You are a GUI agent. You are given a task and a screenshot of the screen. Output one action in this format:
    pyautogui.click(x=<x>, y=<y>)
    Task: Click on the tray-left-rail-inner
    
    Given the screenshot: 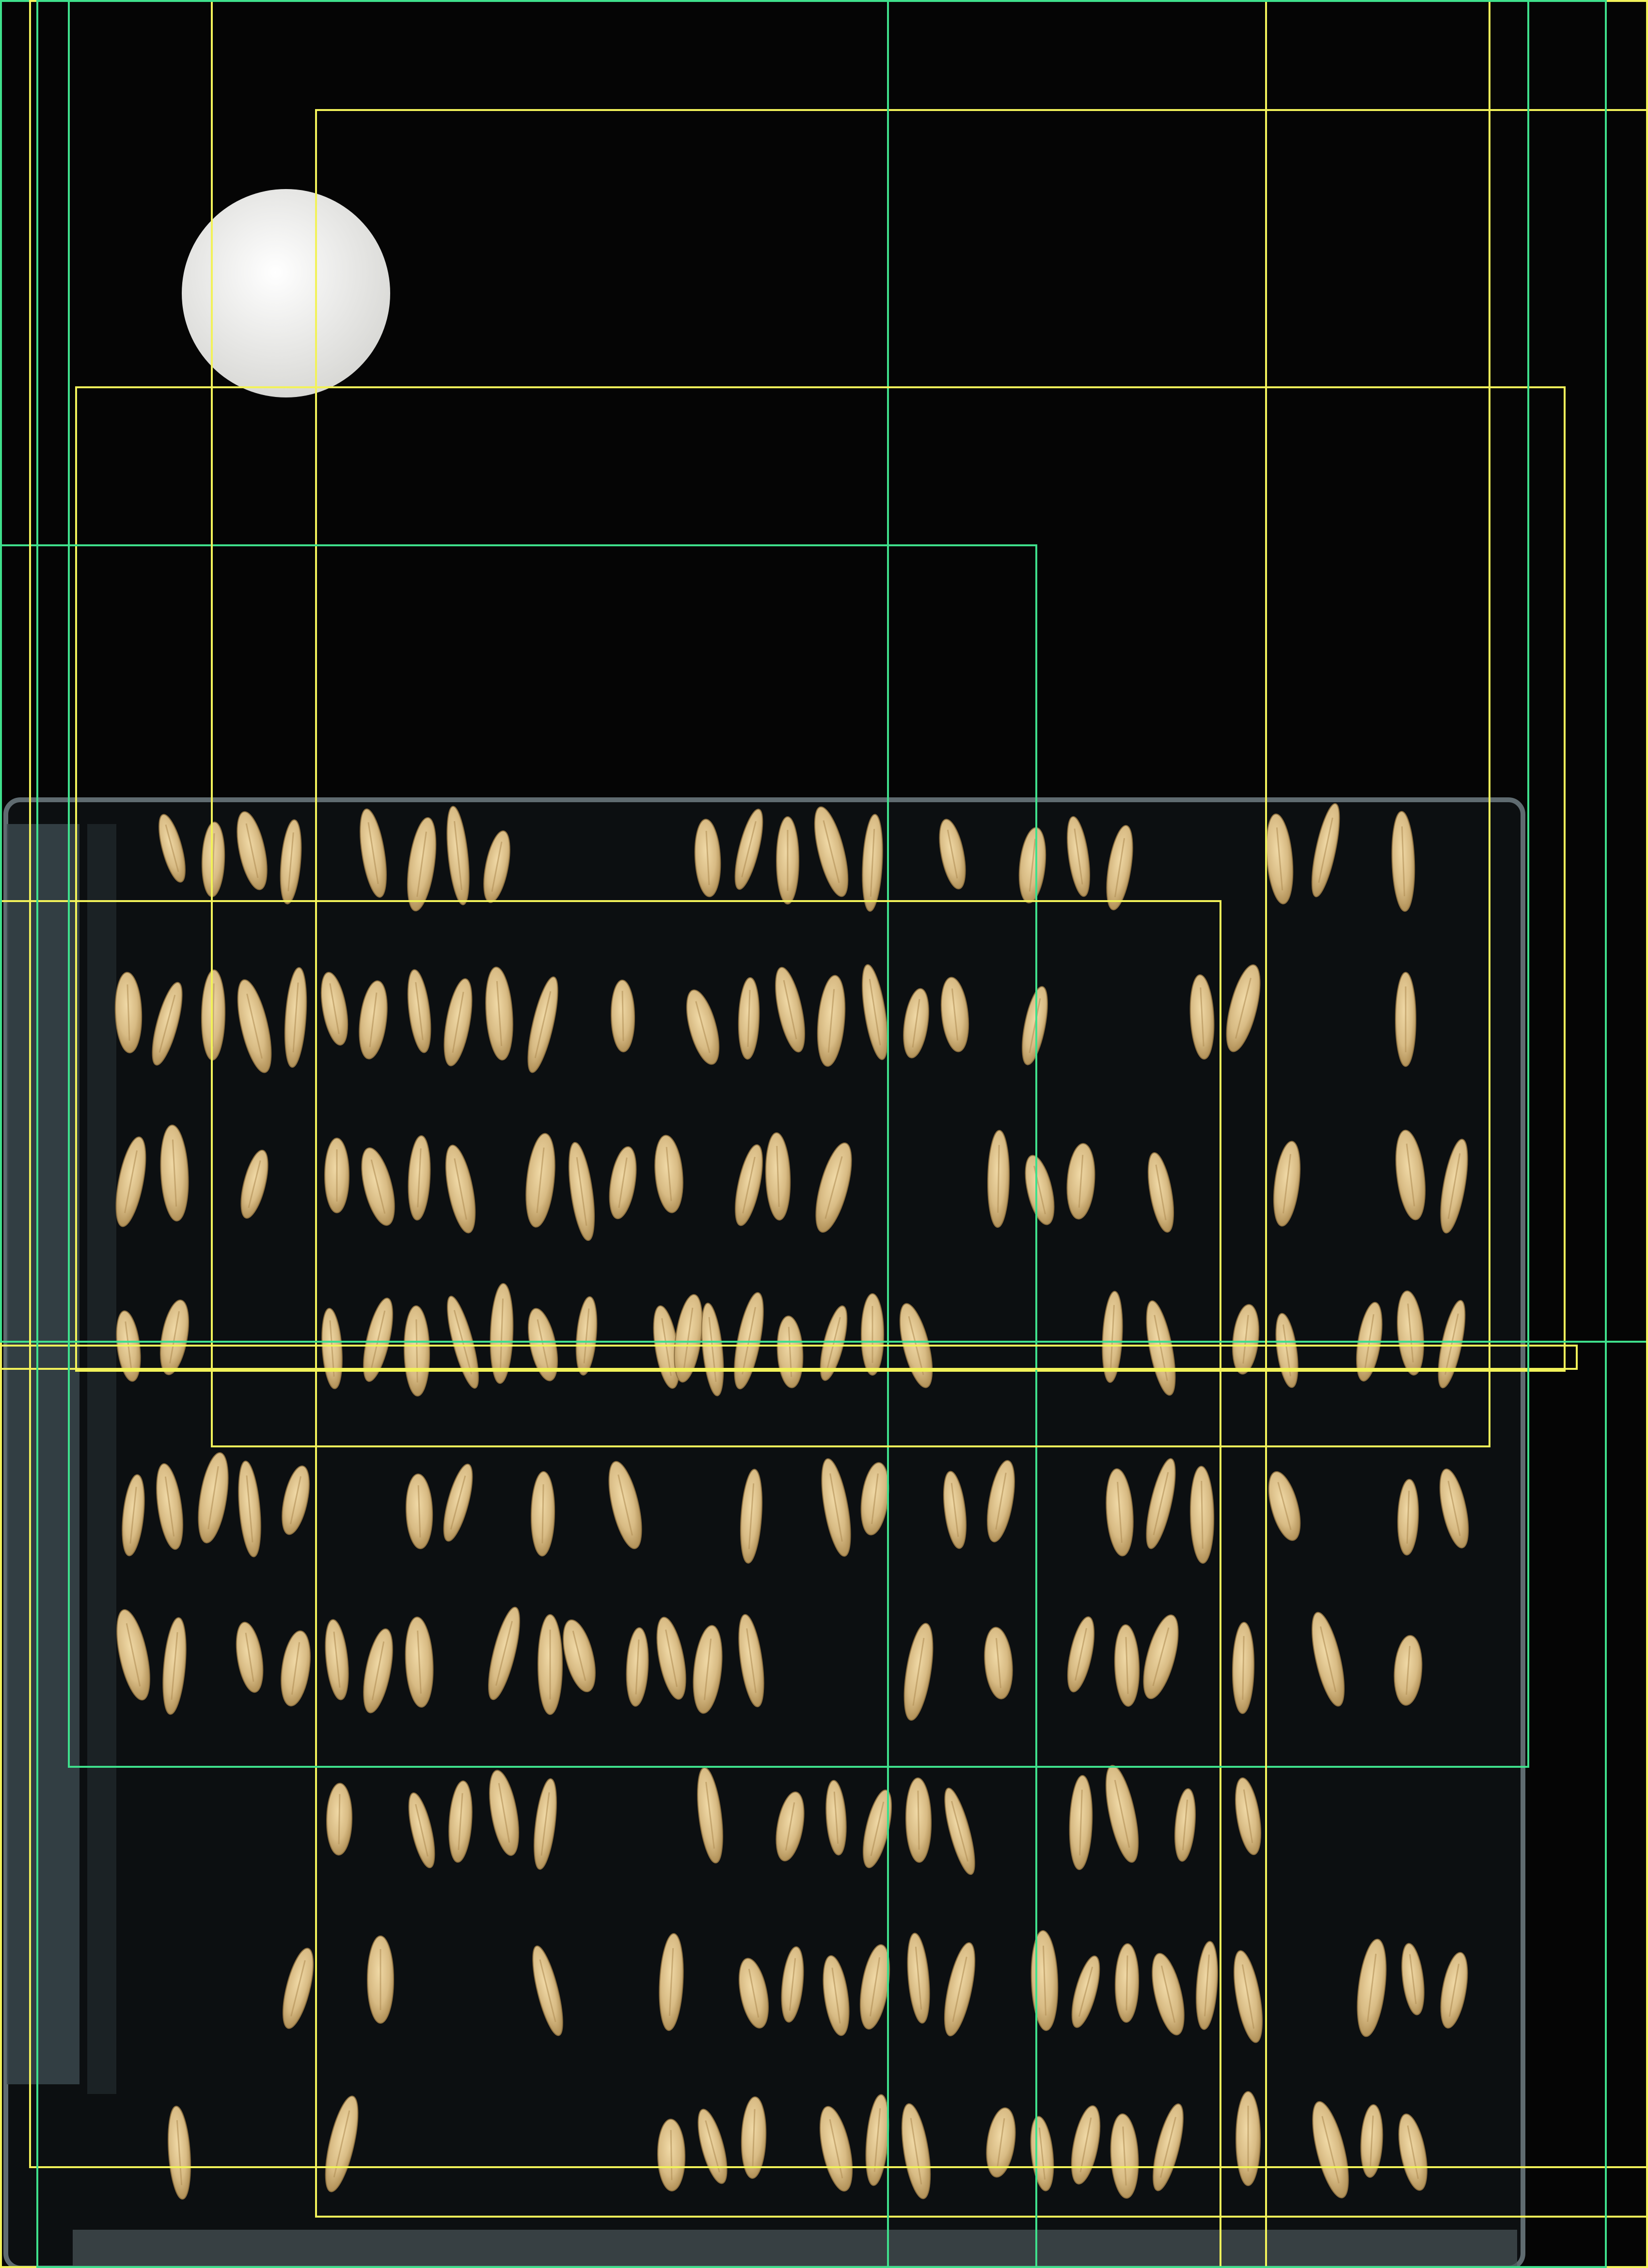 What is the action you would take?
    pyautogui.click(x=101, y=1459)
    